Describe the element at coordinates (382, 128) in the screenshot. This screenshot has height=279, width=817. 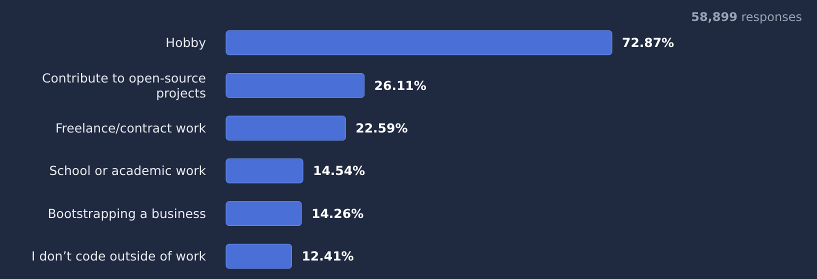
I see `data-label: 22.59%` at that location.